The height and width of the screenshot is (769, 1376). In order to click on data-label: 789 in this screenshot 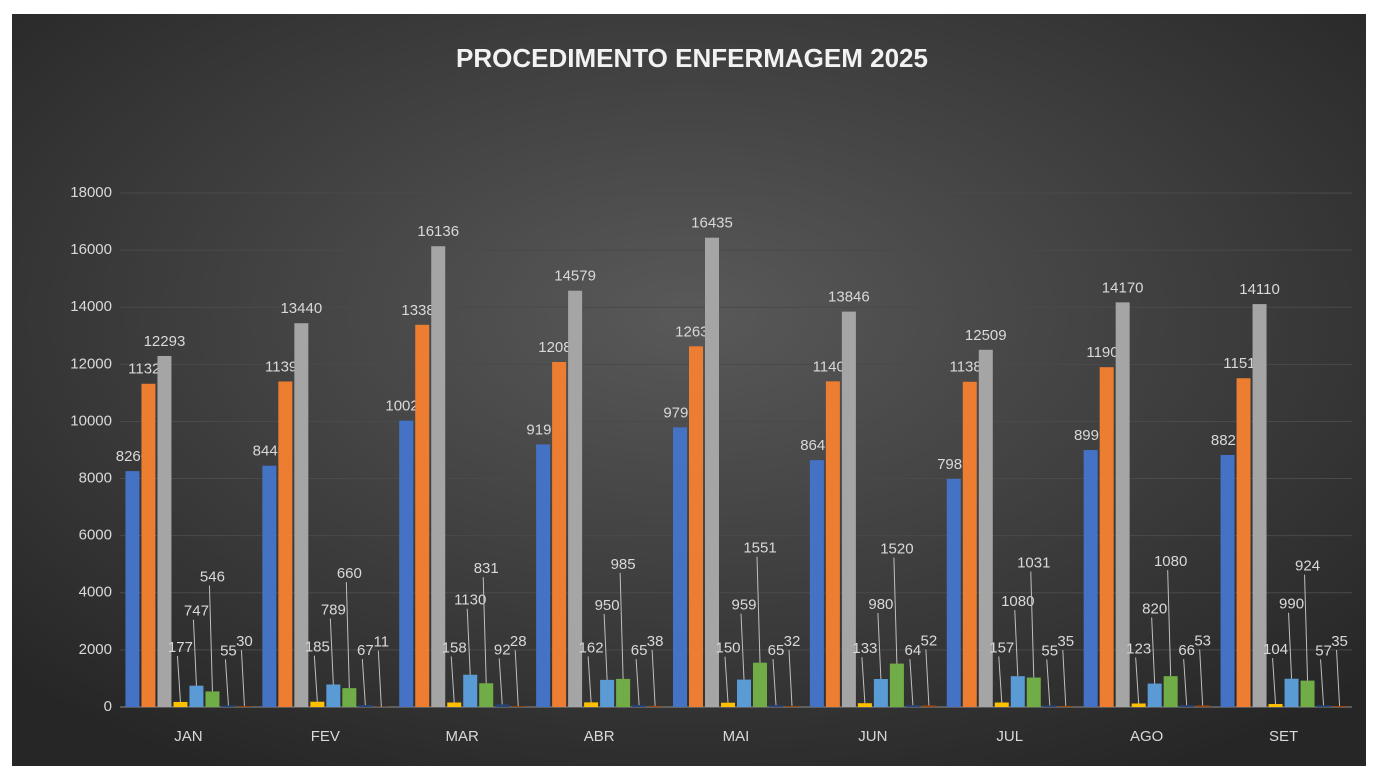, I will do `click(333, 609)`.